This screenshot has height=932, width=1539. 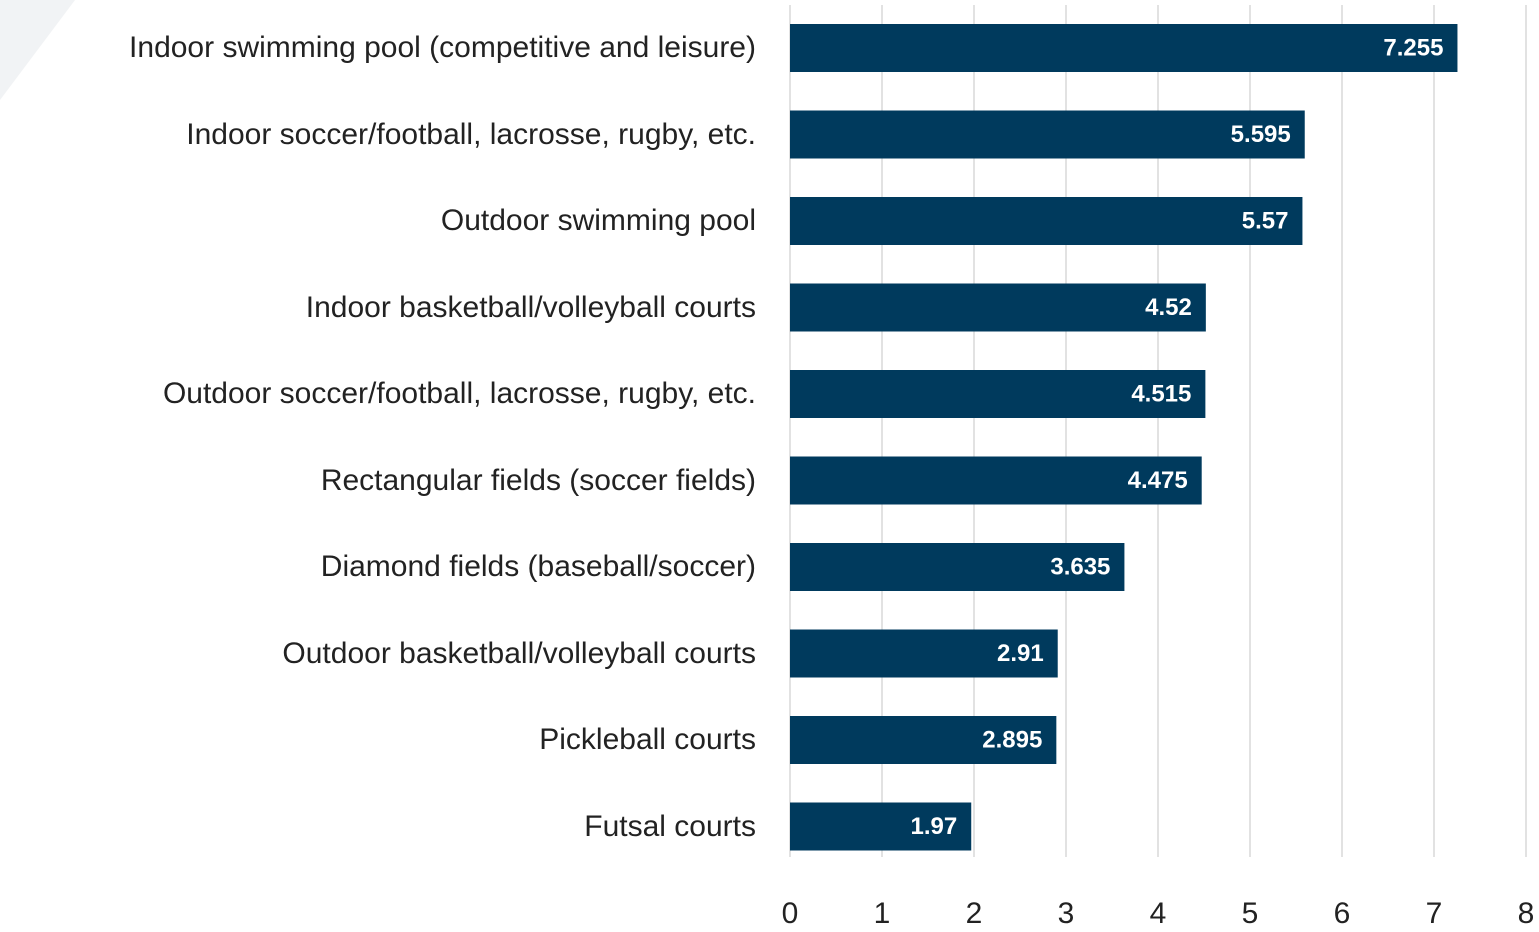 I want to click on y-tick-label: Outdoor swimming pool, so click(x=598, y=220).